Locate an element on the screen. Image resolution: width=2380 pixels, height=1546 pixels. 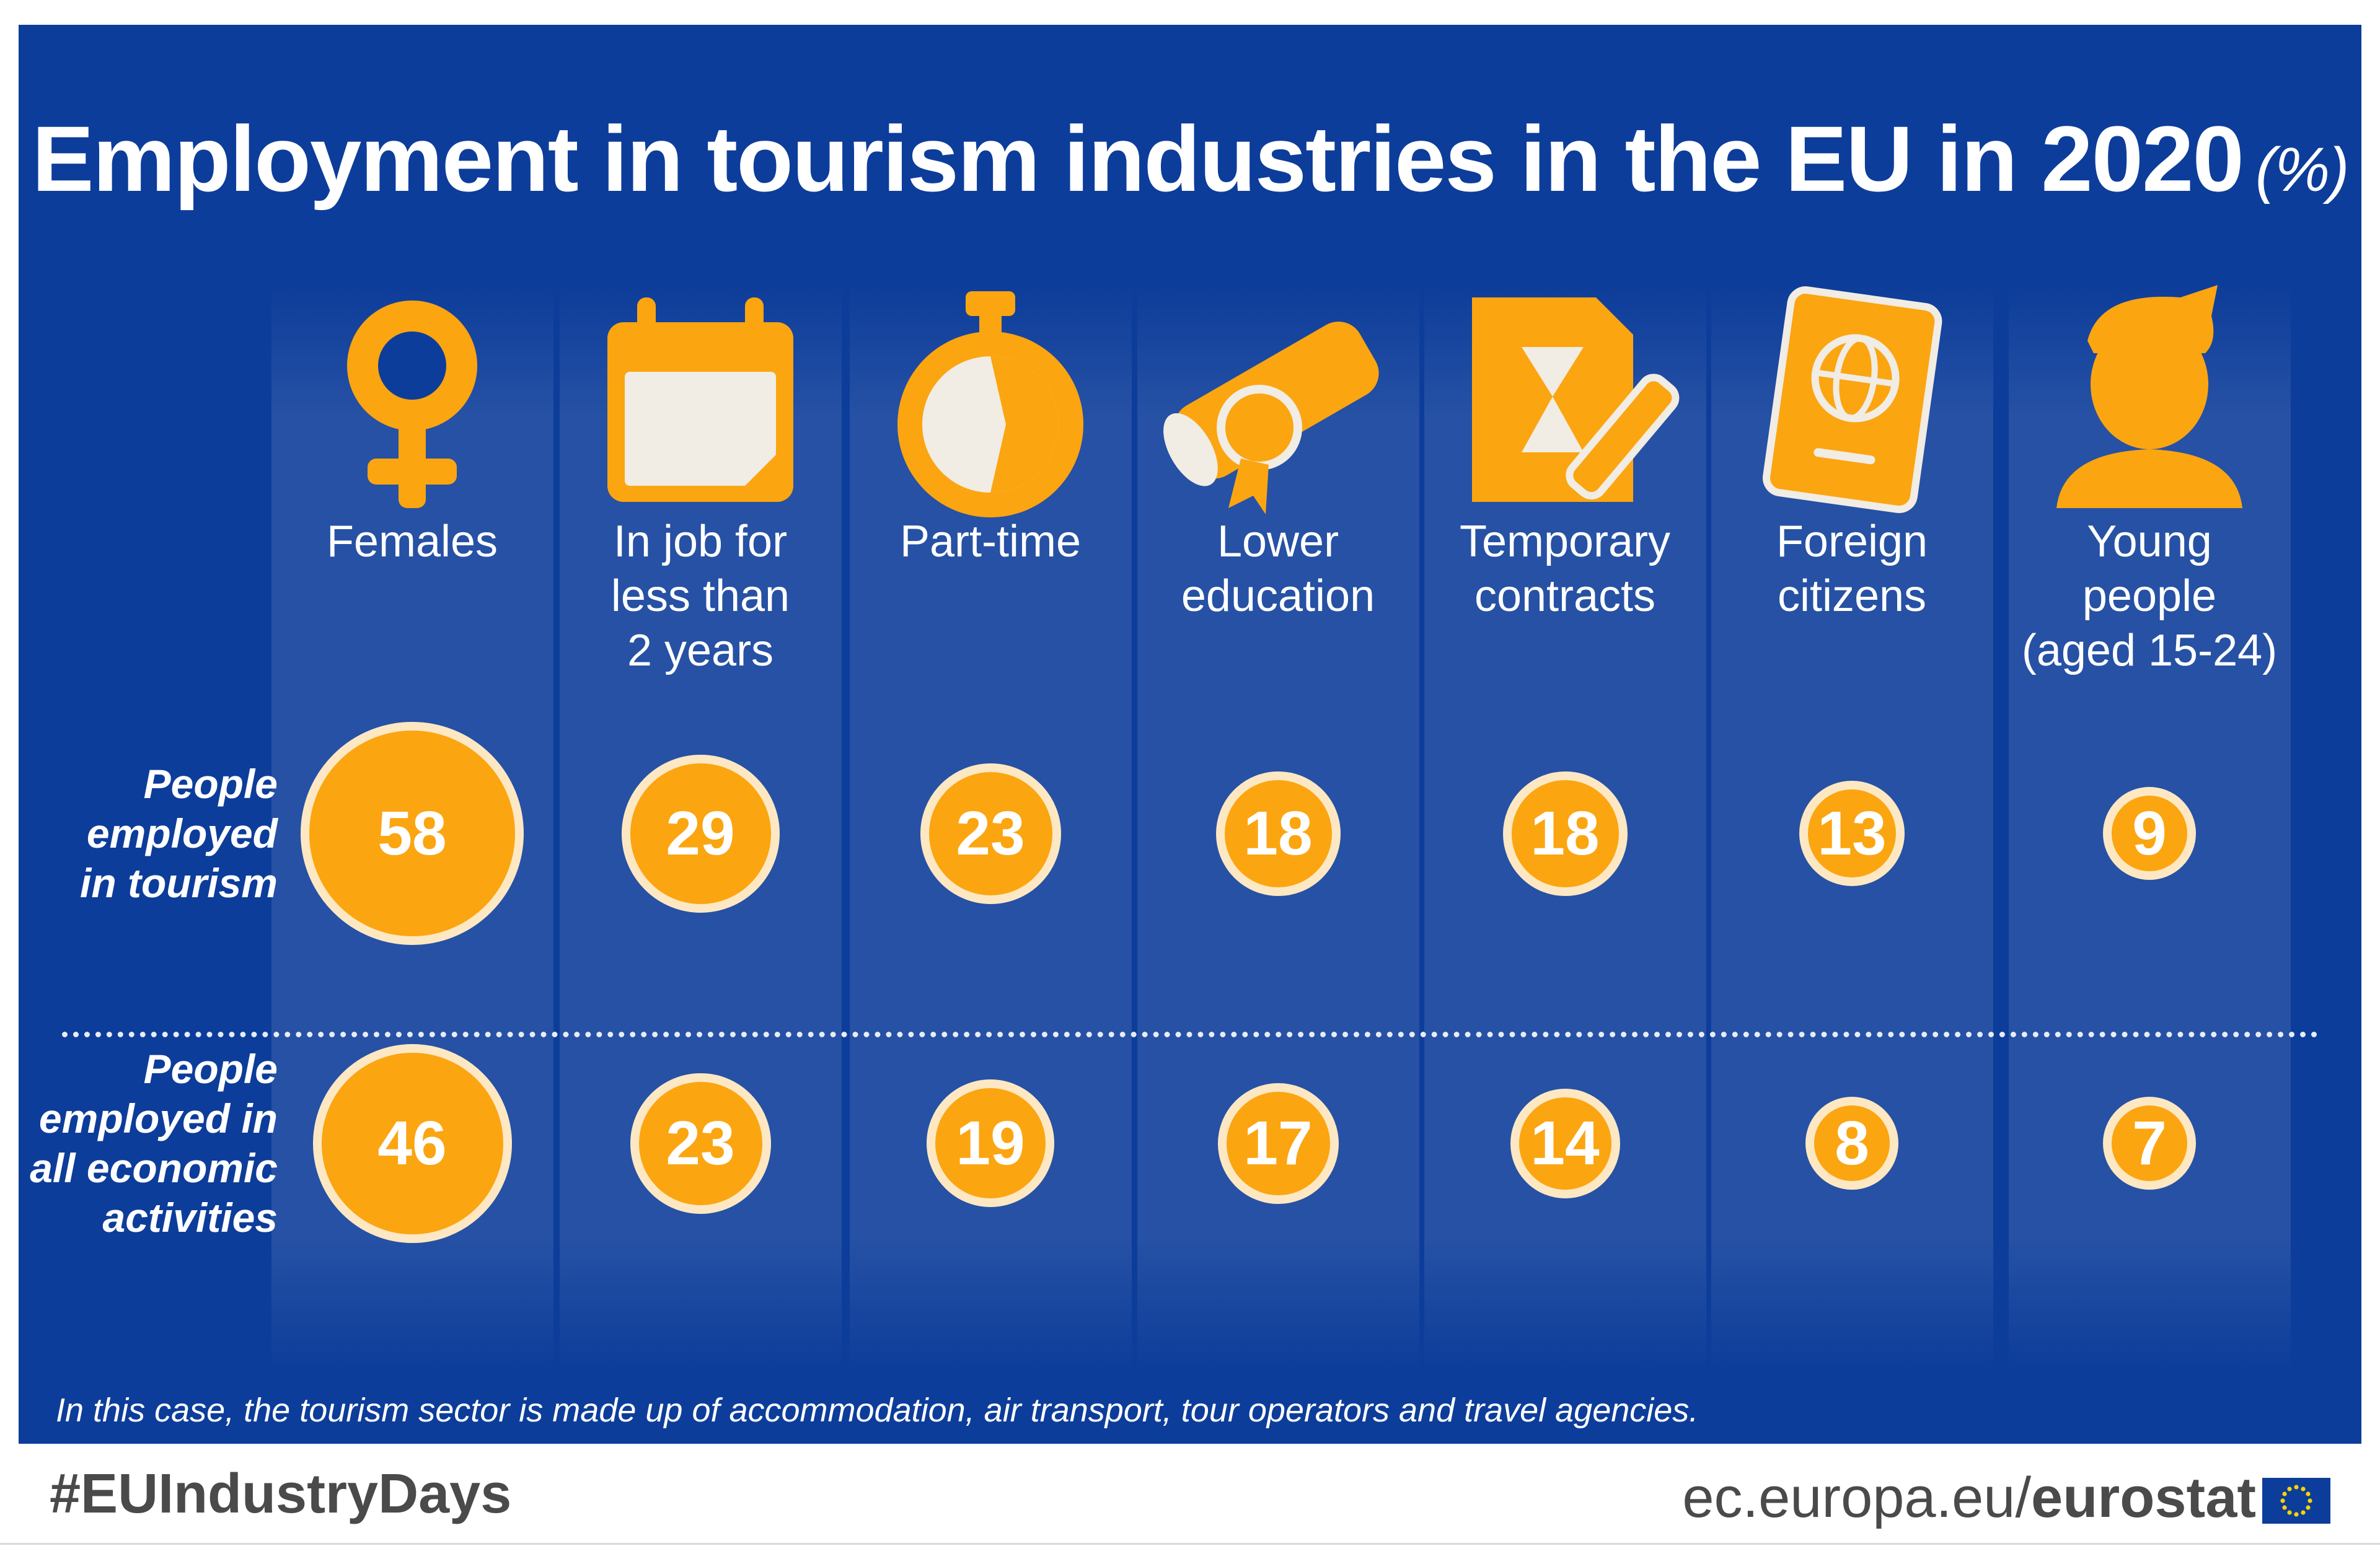
category-label: Young people (aged 15-24) is located at coordinates (2149, 596).